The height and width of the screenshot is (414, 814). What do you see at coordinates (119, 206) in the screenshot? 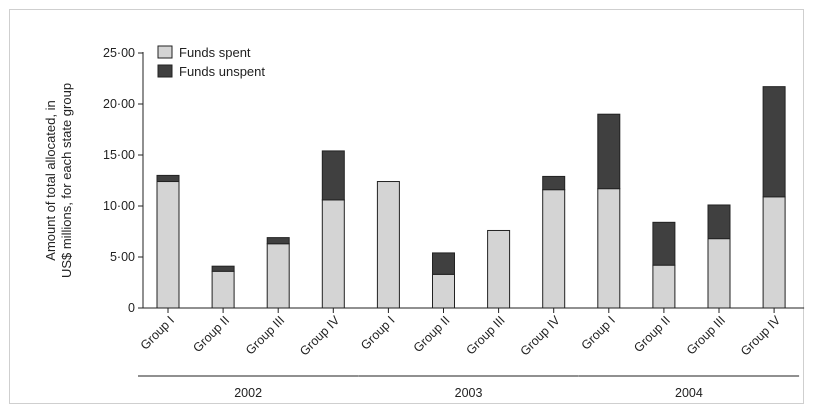
I see `y-tick-label: 10·00` at bounding box center [119, 206].